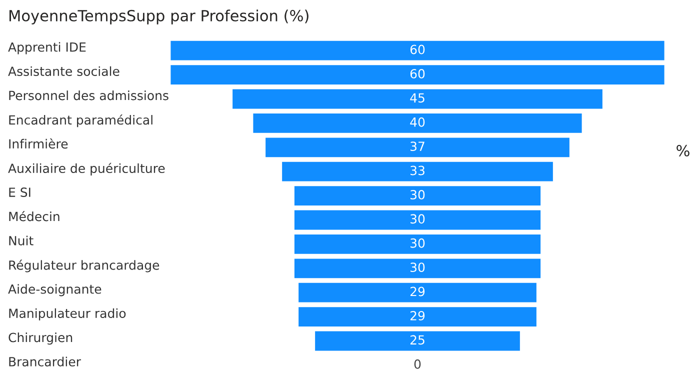 This screenshot has width=697, height=385. Describe the element at coordinates (40, 338) in the screenshot. I see `category-label: Chirurgien` at that location.